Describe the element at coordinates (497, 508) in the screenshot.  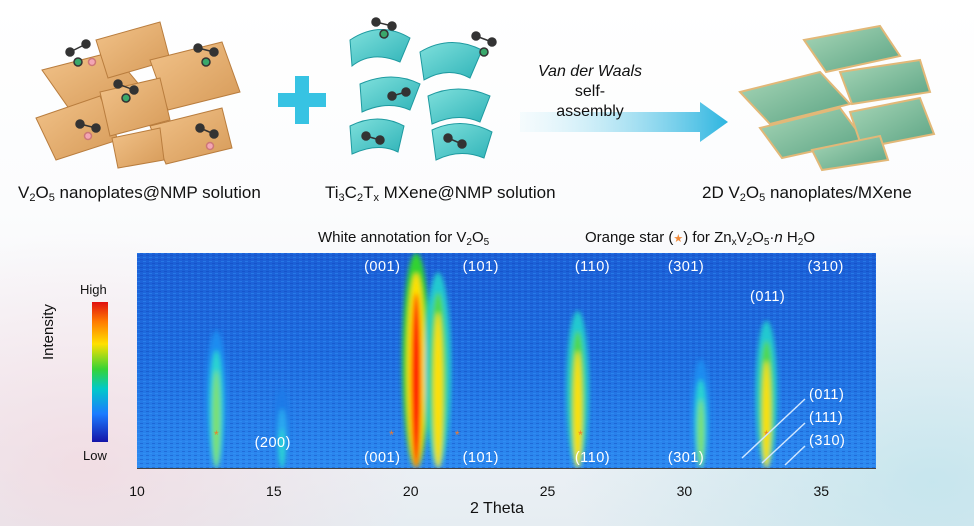
I see `x-axis-label: 2 Theta` at that location.